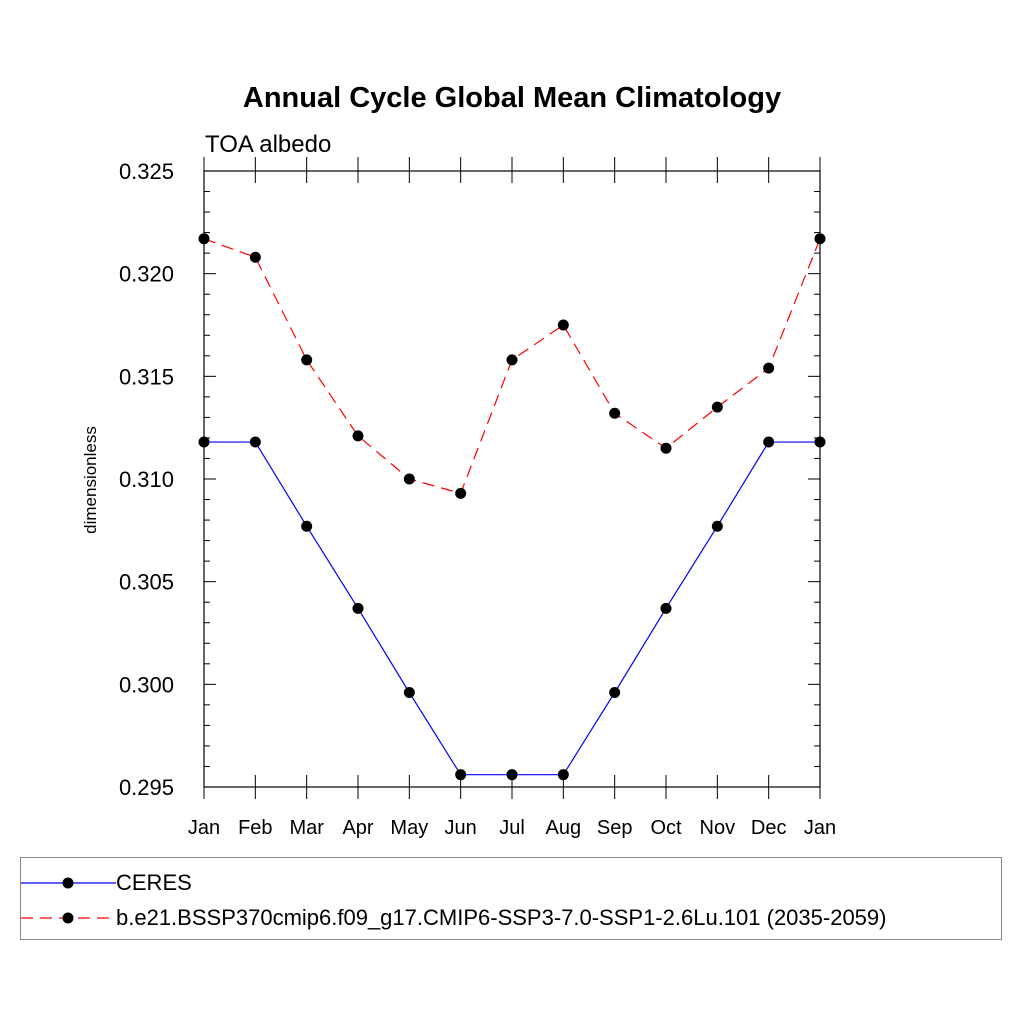 This screenshot has width=1024, height=1024. Describe the element at coordinates (615, 828) in the screenshot. I see `x-tick-label: Sep` at that location.